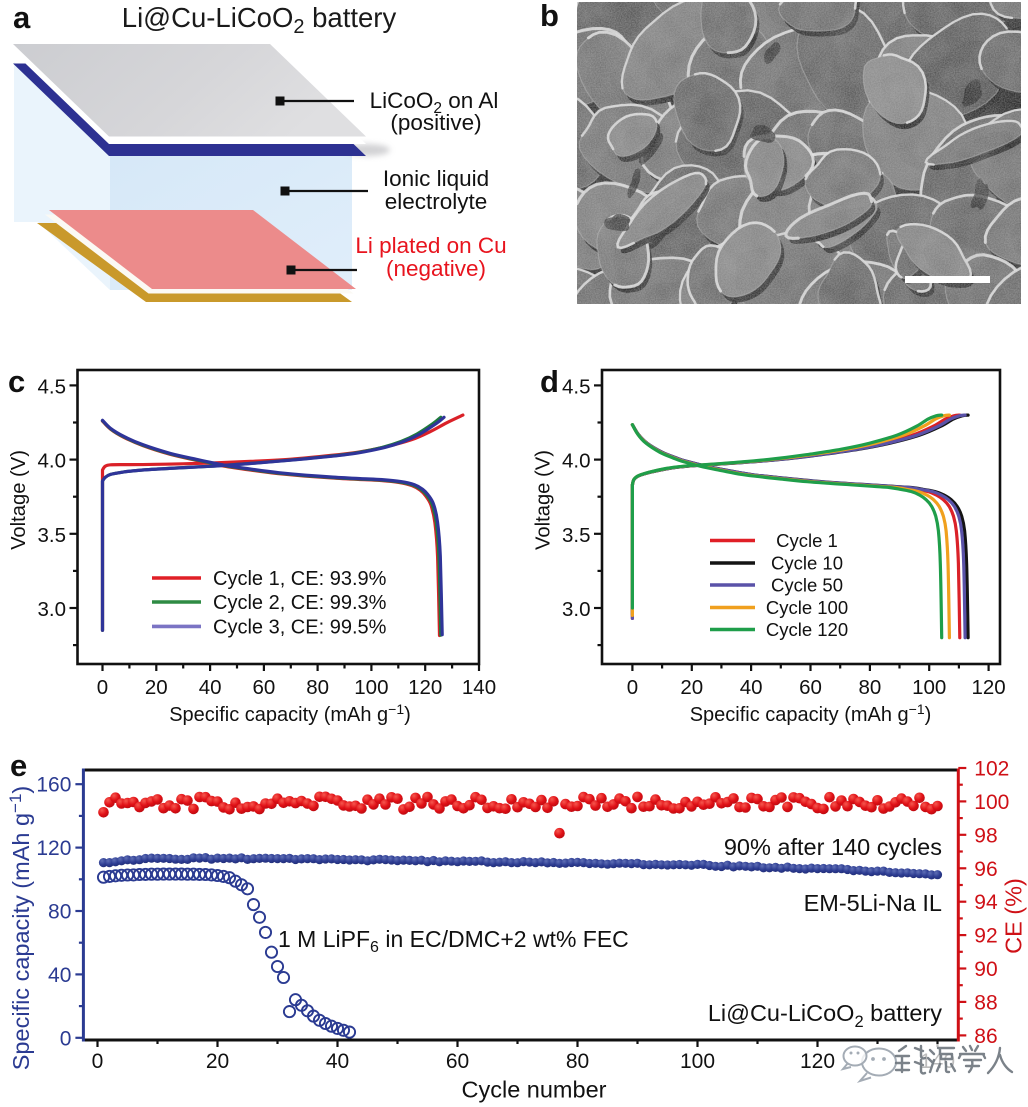  I want to click on svg-text: Li plated on Cu, so click(430, 245).